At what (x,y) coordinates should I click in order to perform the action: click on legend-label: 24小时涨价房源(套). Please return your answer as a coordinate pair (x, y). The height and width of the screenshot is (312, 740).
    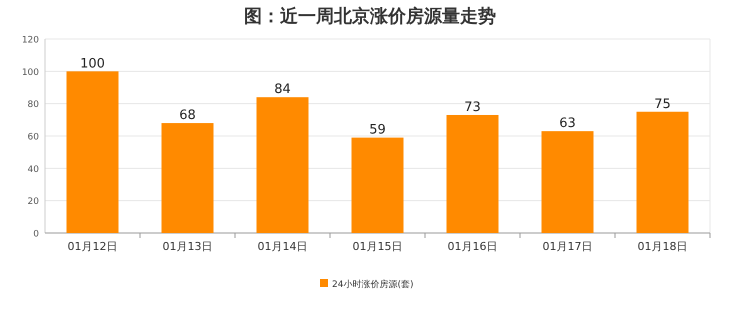
    Looking at the image, I should click on (373, 284).